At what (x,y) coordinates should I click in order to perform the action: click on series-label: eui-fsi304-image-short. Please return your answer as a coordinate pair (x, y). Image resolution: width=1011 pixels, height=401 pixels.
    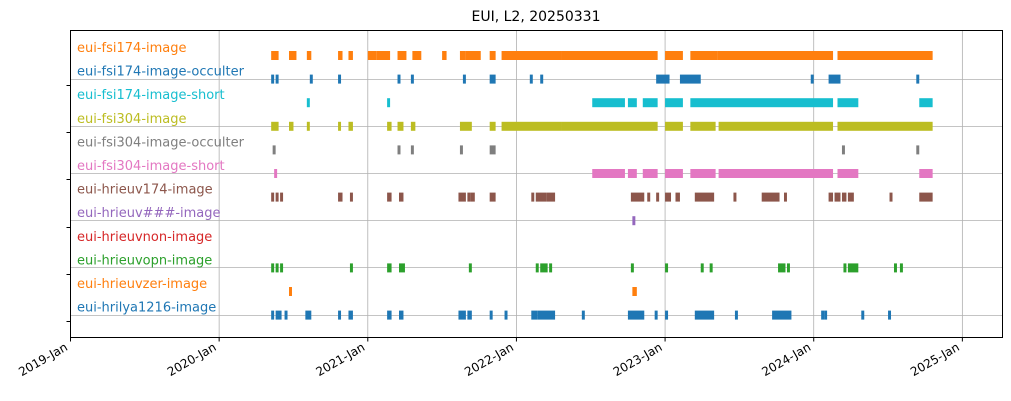
    Looking at the image, I should click on (151, 166).